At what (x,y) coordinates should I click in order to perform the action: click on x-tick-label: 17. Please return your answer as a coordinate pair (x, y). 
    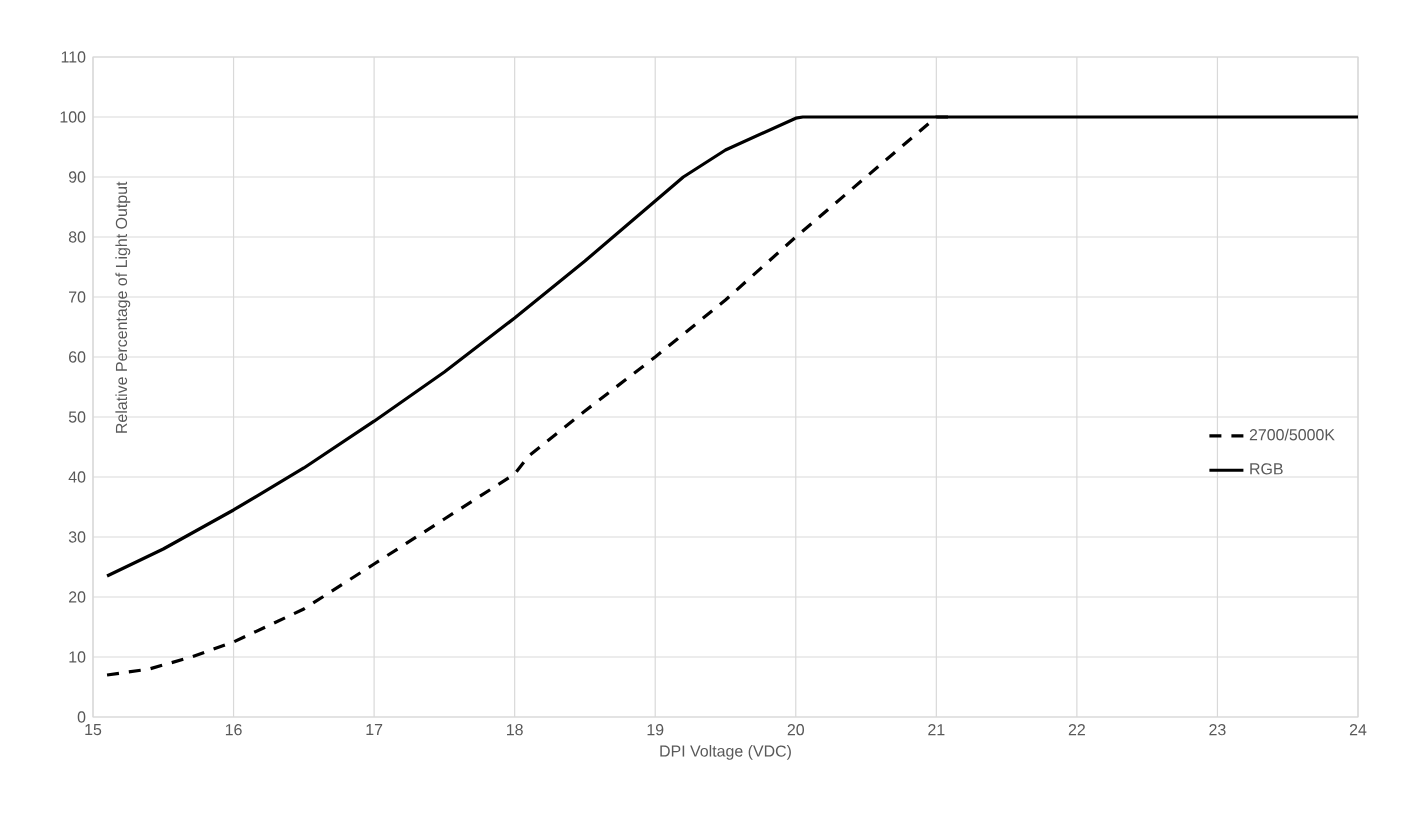
    Looking at the image, I should click on (374, 729).